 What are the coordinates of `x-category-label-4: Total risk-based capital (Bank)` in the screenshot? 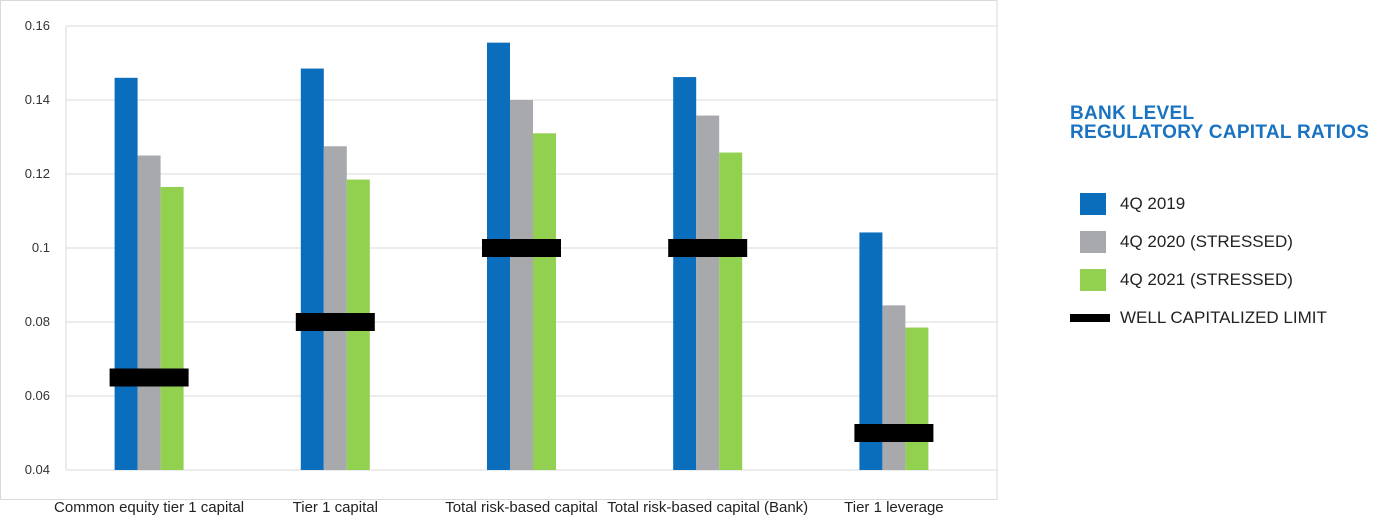 It's located at (707, 507).